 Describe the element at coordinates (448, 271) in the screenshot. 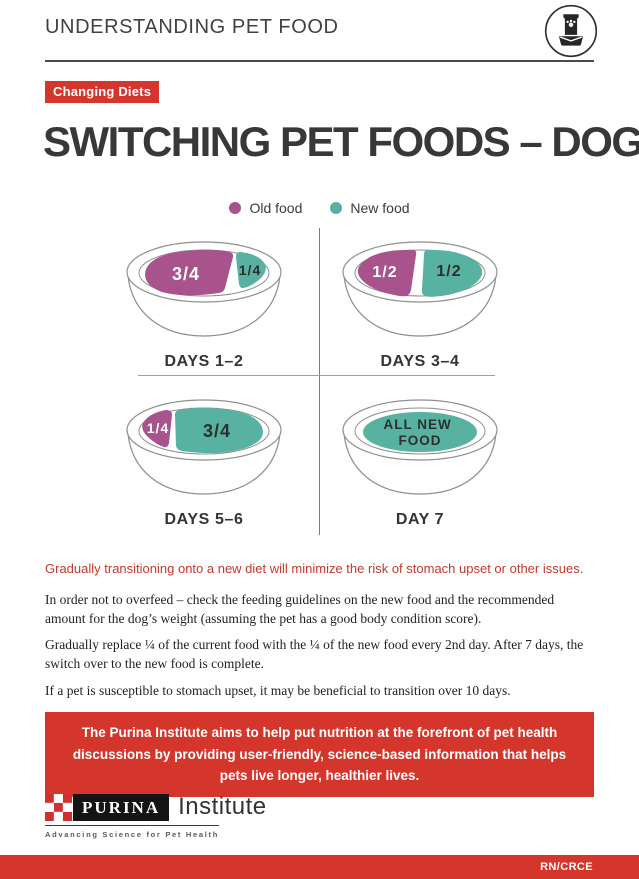

I see `fraction-new: 1/2` at that location.